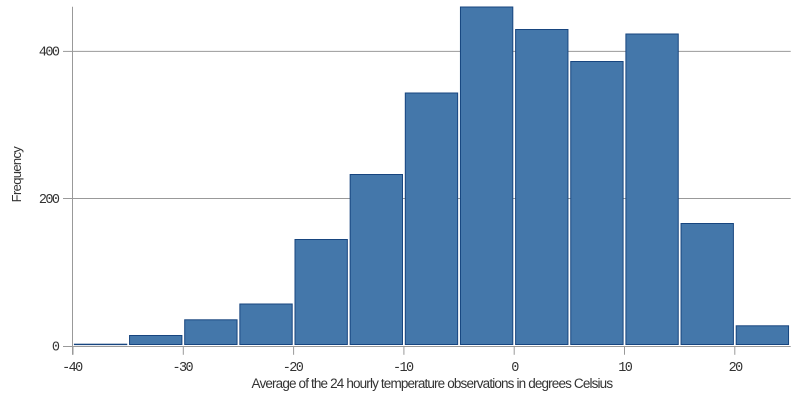 The width and height of the screenshot is (800, 403). What do you see at coordinates (625, 368) in the screenshot?
I see `svg-text: 10` at bounding box center [625, 368].